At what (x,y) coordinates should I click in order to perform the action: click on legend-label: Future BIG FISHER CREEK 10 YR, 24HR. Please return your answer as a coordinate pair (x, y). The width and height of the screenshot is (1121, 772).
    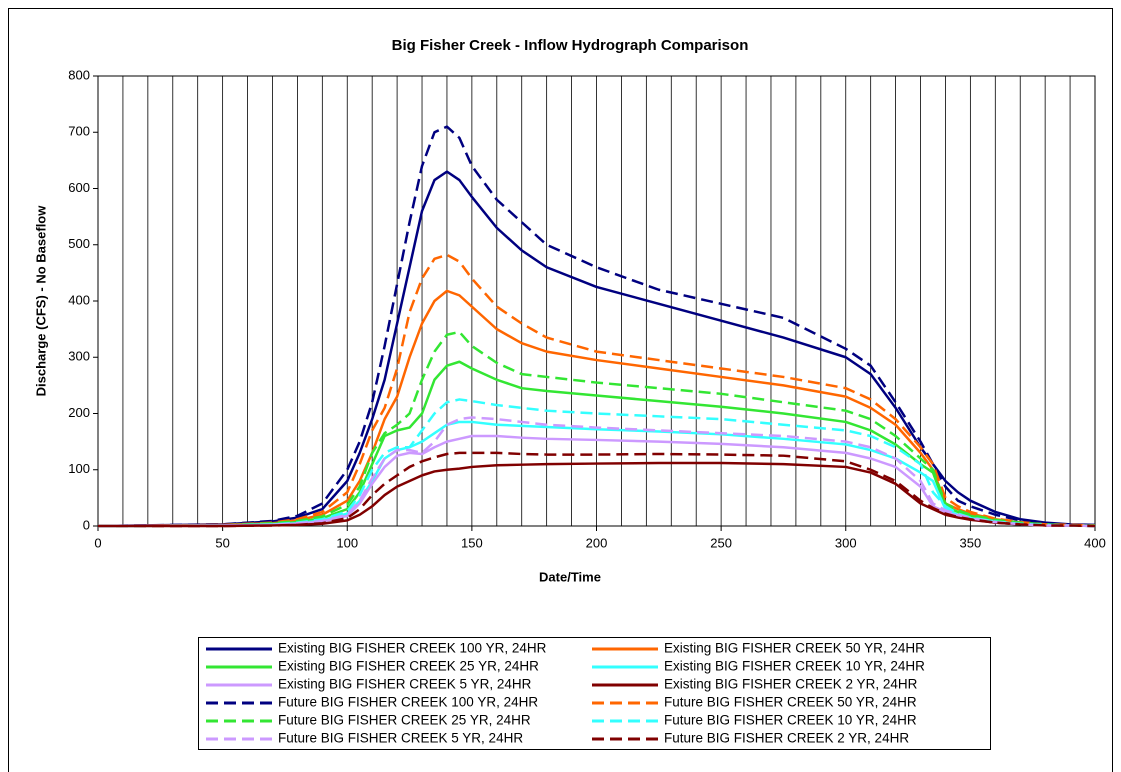
    Looking at the image, I should click on (790, 720).